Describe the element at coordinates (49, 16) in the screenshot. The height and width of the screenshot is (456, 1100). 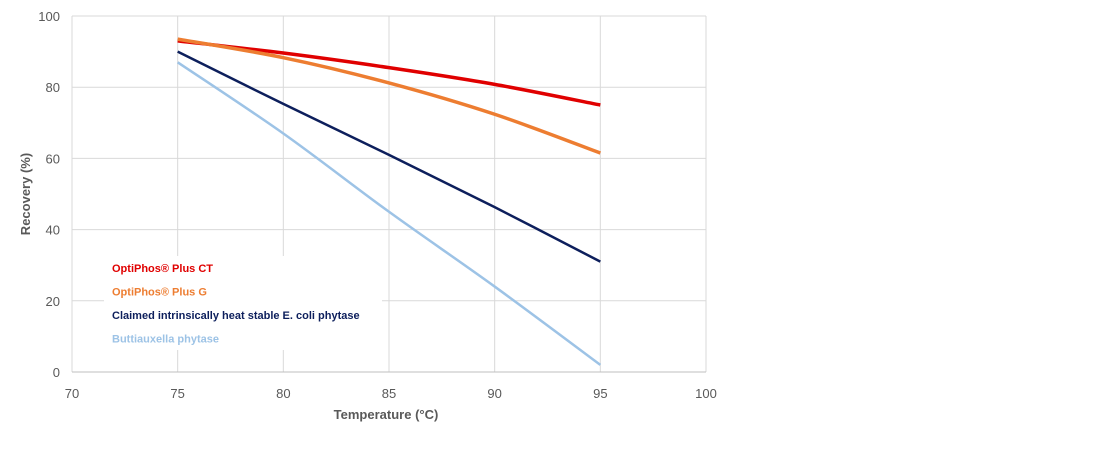
I see `y-tick-label: 100` at that location.